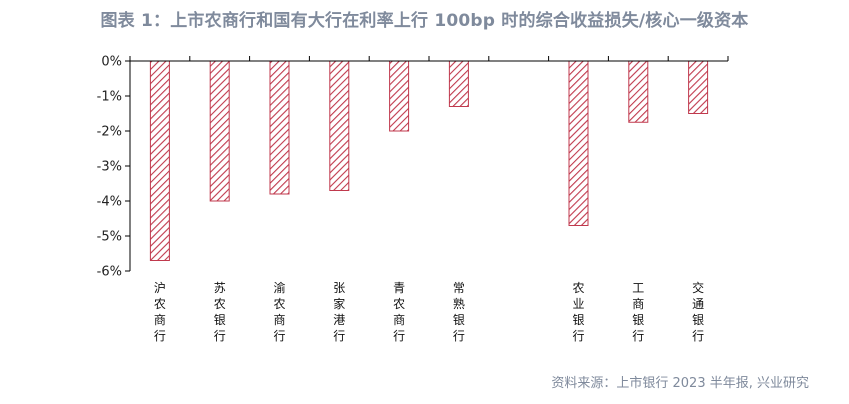 This screenshot has width=849, height=404. What do you see at coordinates (109, 97) in the screenshot?
I see `y-tick-label: -1%` at bounding box center [109, 97].